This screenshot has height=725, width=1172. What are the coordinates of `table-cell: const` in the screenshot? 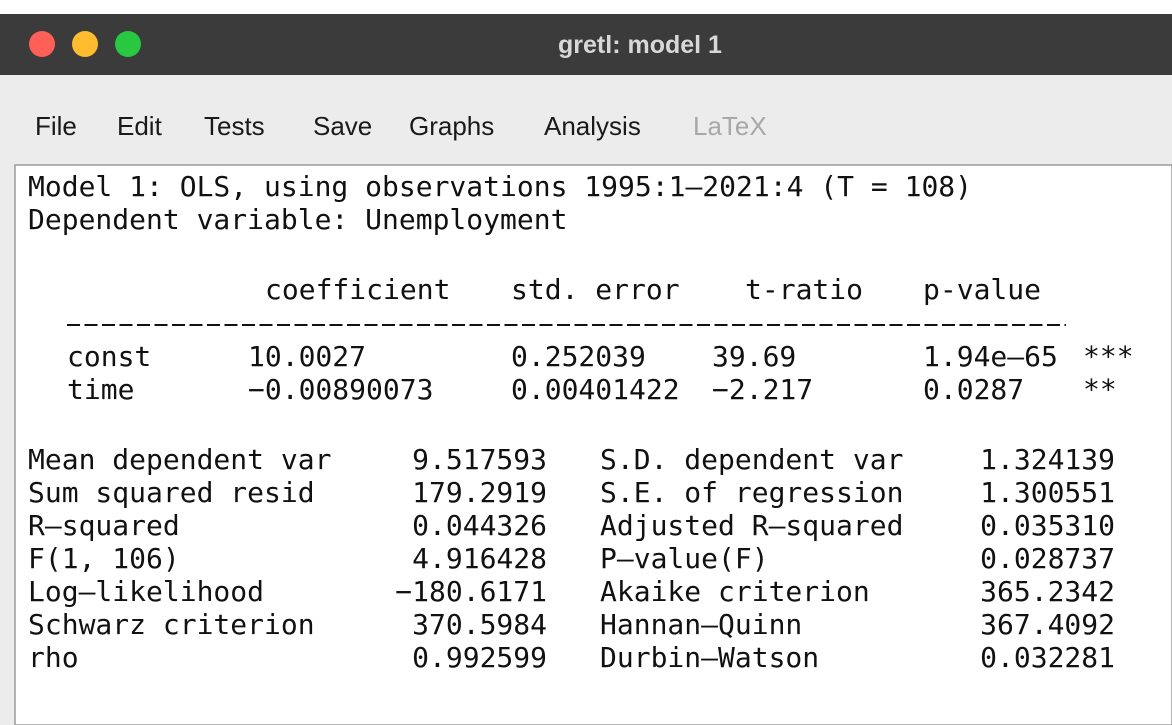 It's located at (109, 356).